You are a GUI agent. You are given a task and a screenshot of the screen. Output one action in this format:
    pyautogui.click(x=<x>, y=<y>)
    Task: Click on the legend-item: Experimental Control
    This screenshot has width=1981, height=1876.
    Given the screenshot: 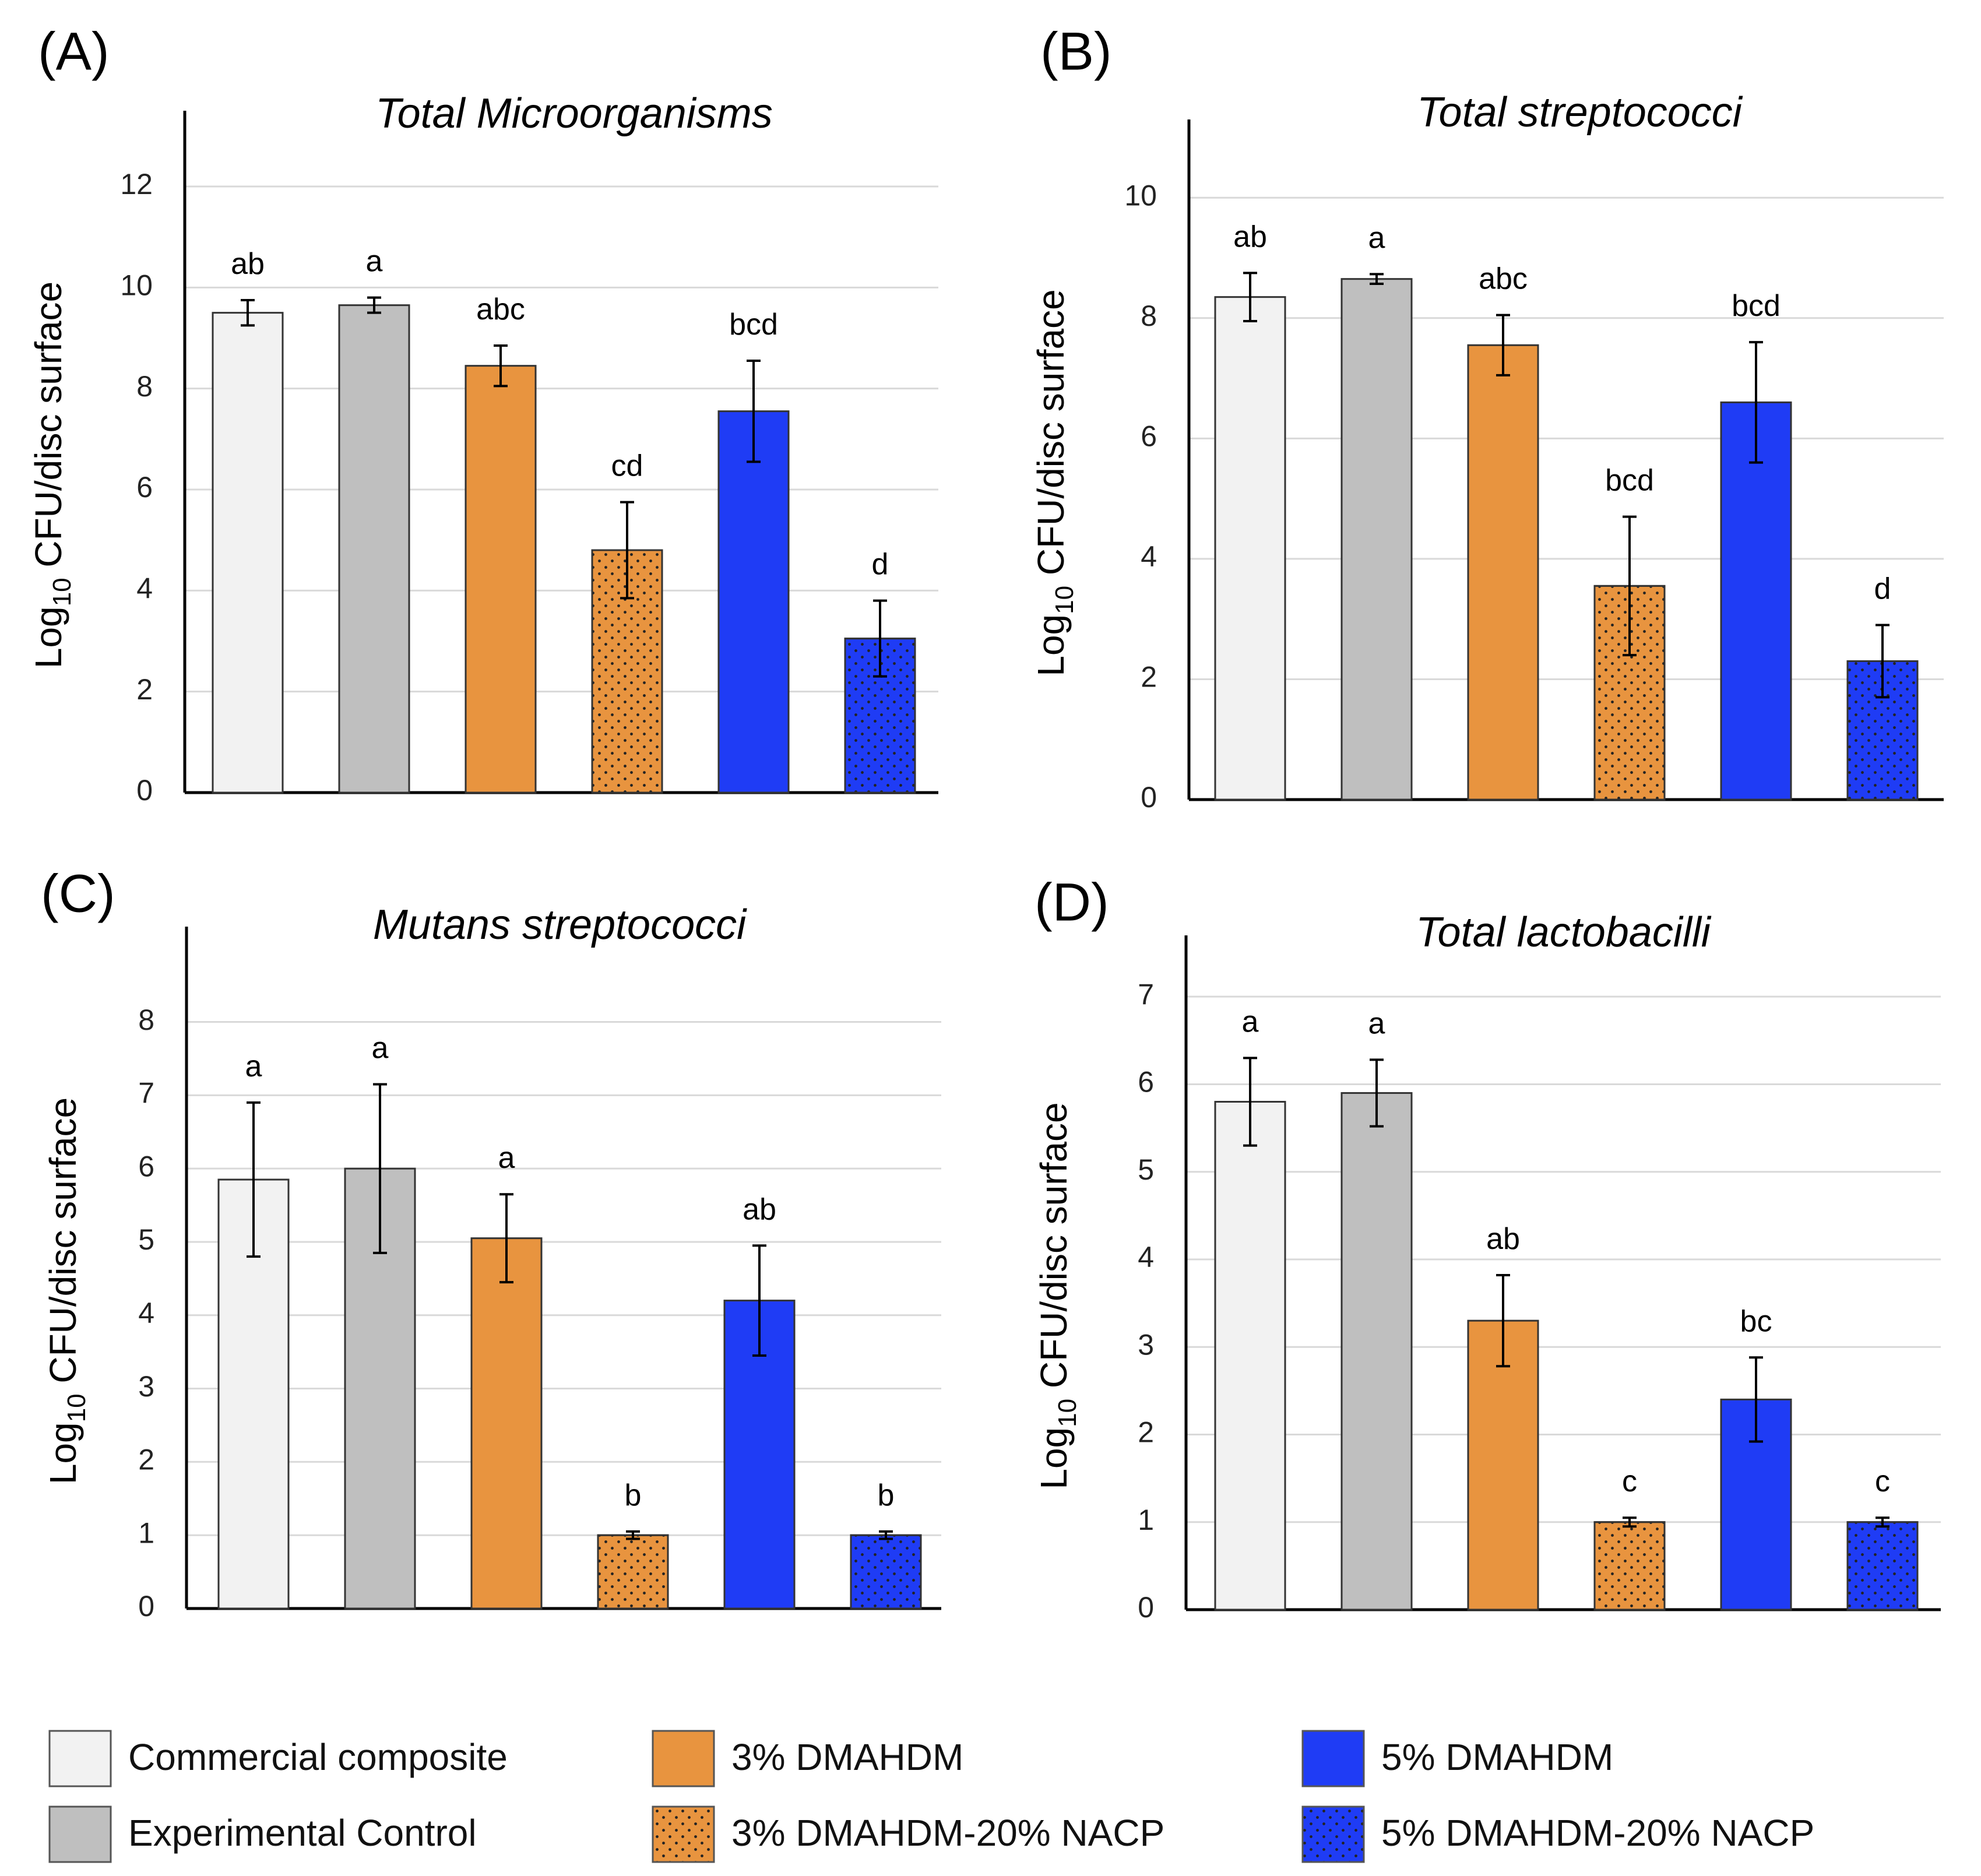 What is the action you would take?
    pyautogui.click(x=262, y=1834)
    